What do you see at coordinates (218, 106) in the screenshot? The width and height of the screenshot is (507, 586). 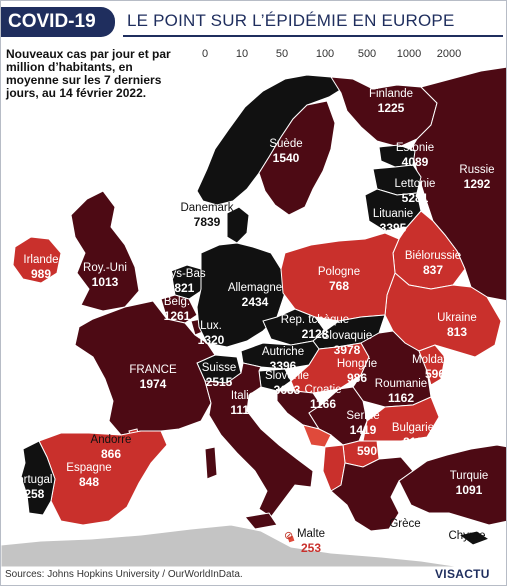 I see `country-name-norvege: Norvège` at bounding box center [218, 106].